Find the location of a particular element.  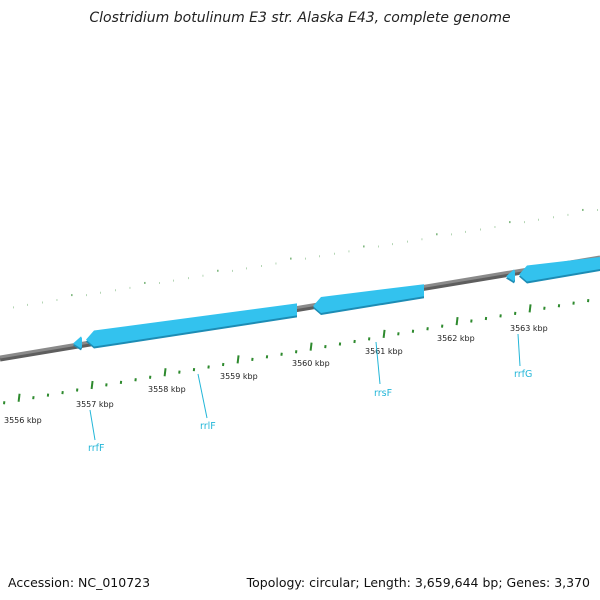

gene-rrlG-partial is located at coordinates (559, 269).